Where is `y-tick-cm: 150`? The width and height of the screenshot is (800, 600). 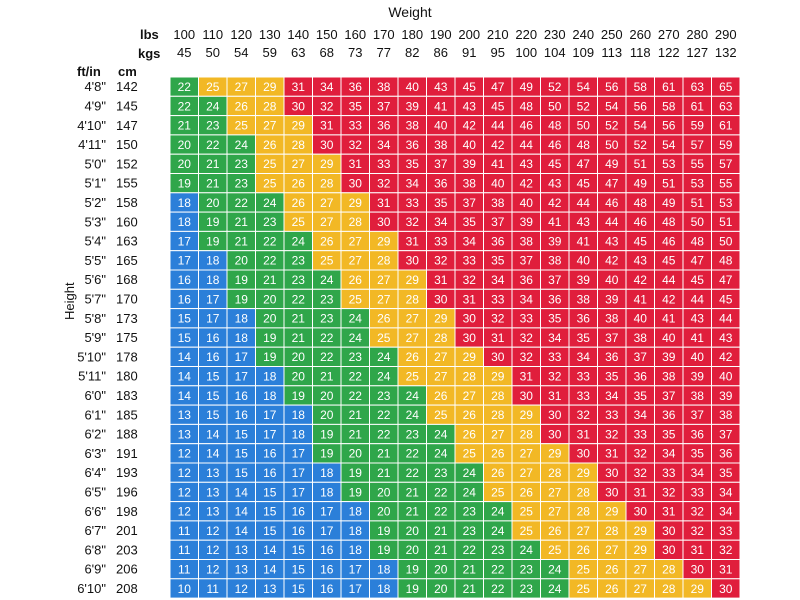 y-tick-cm: 150 is located at coordinates (127, 144).